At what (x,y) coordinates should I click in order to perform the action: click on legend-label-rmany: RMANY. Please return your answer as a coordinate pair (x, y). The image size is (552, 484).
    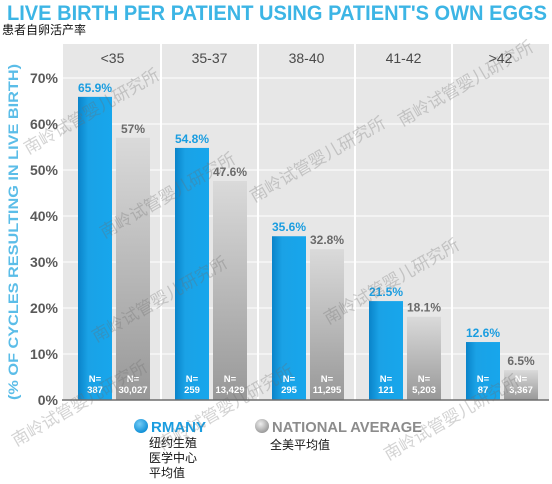
    Looking at the image, I should click on (178, 427).